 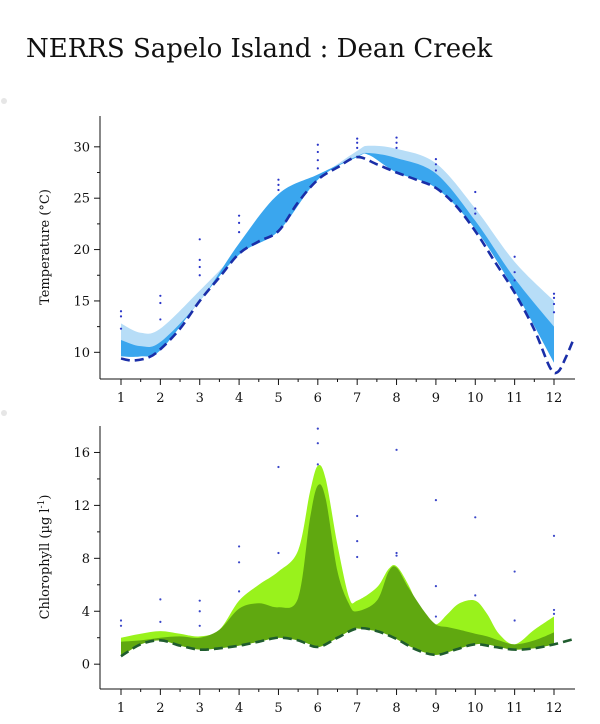 I want to click on edge-marker-bottom, so click(x=4, y=413).